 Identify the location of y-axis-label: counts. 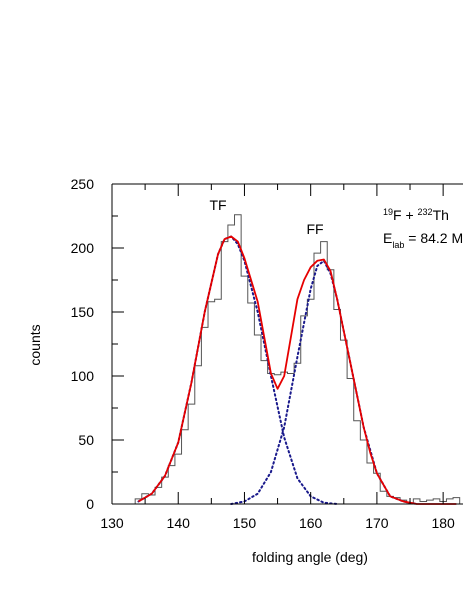
(35, 344).